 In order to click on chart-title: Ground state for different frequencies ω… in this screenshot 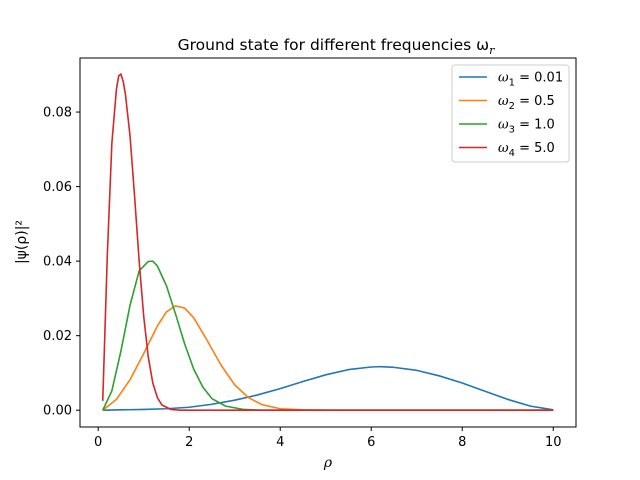, I will do `click(337, 46)`.